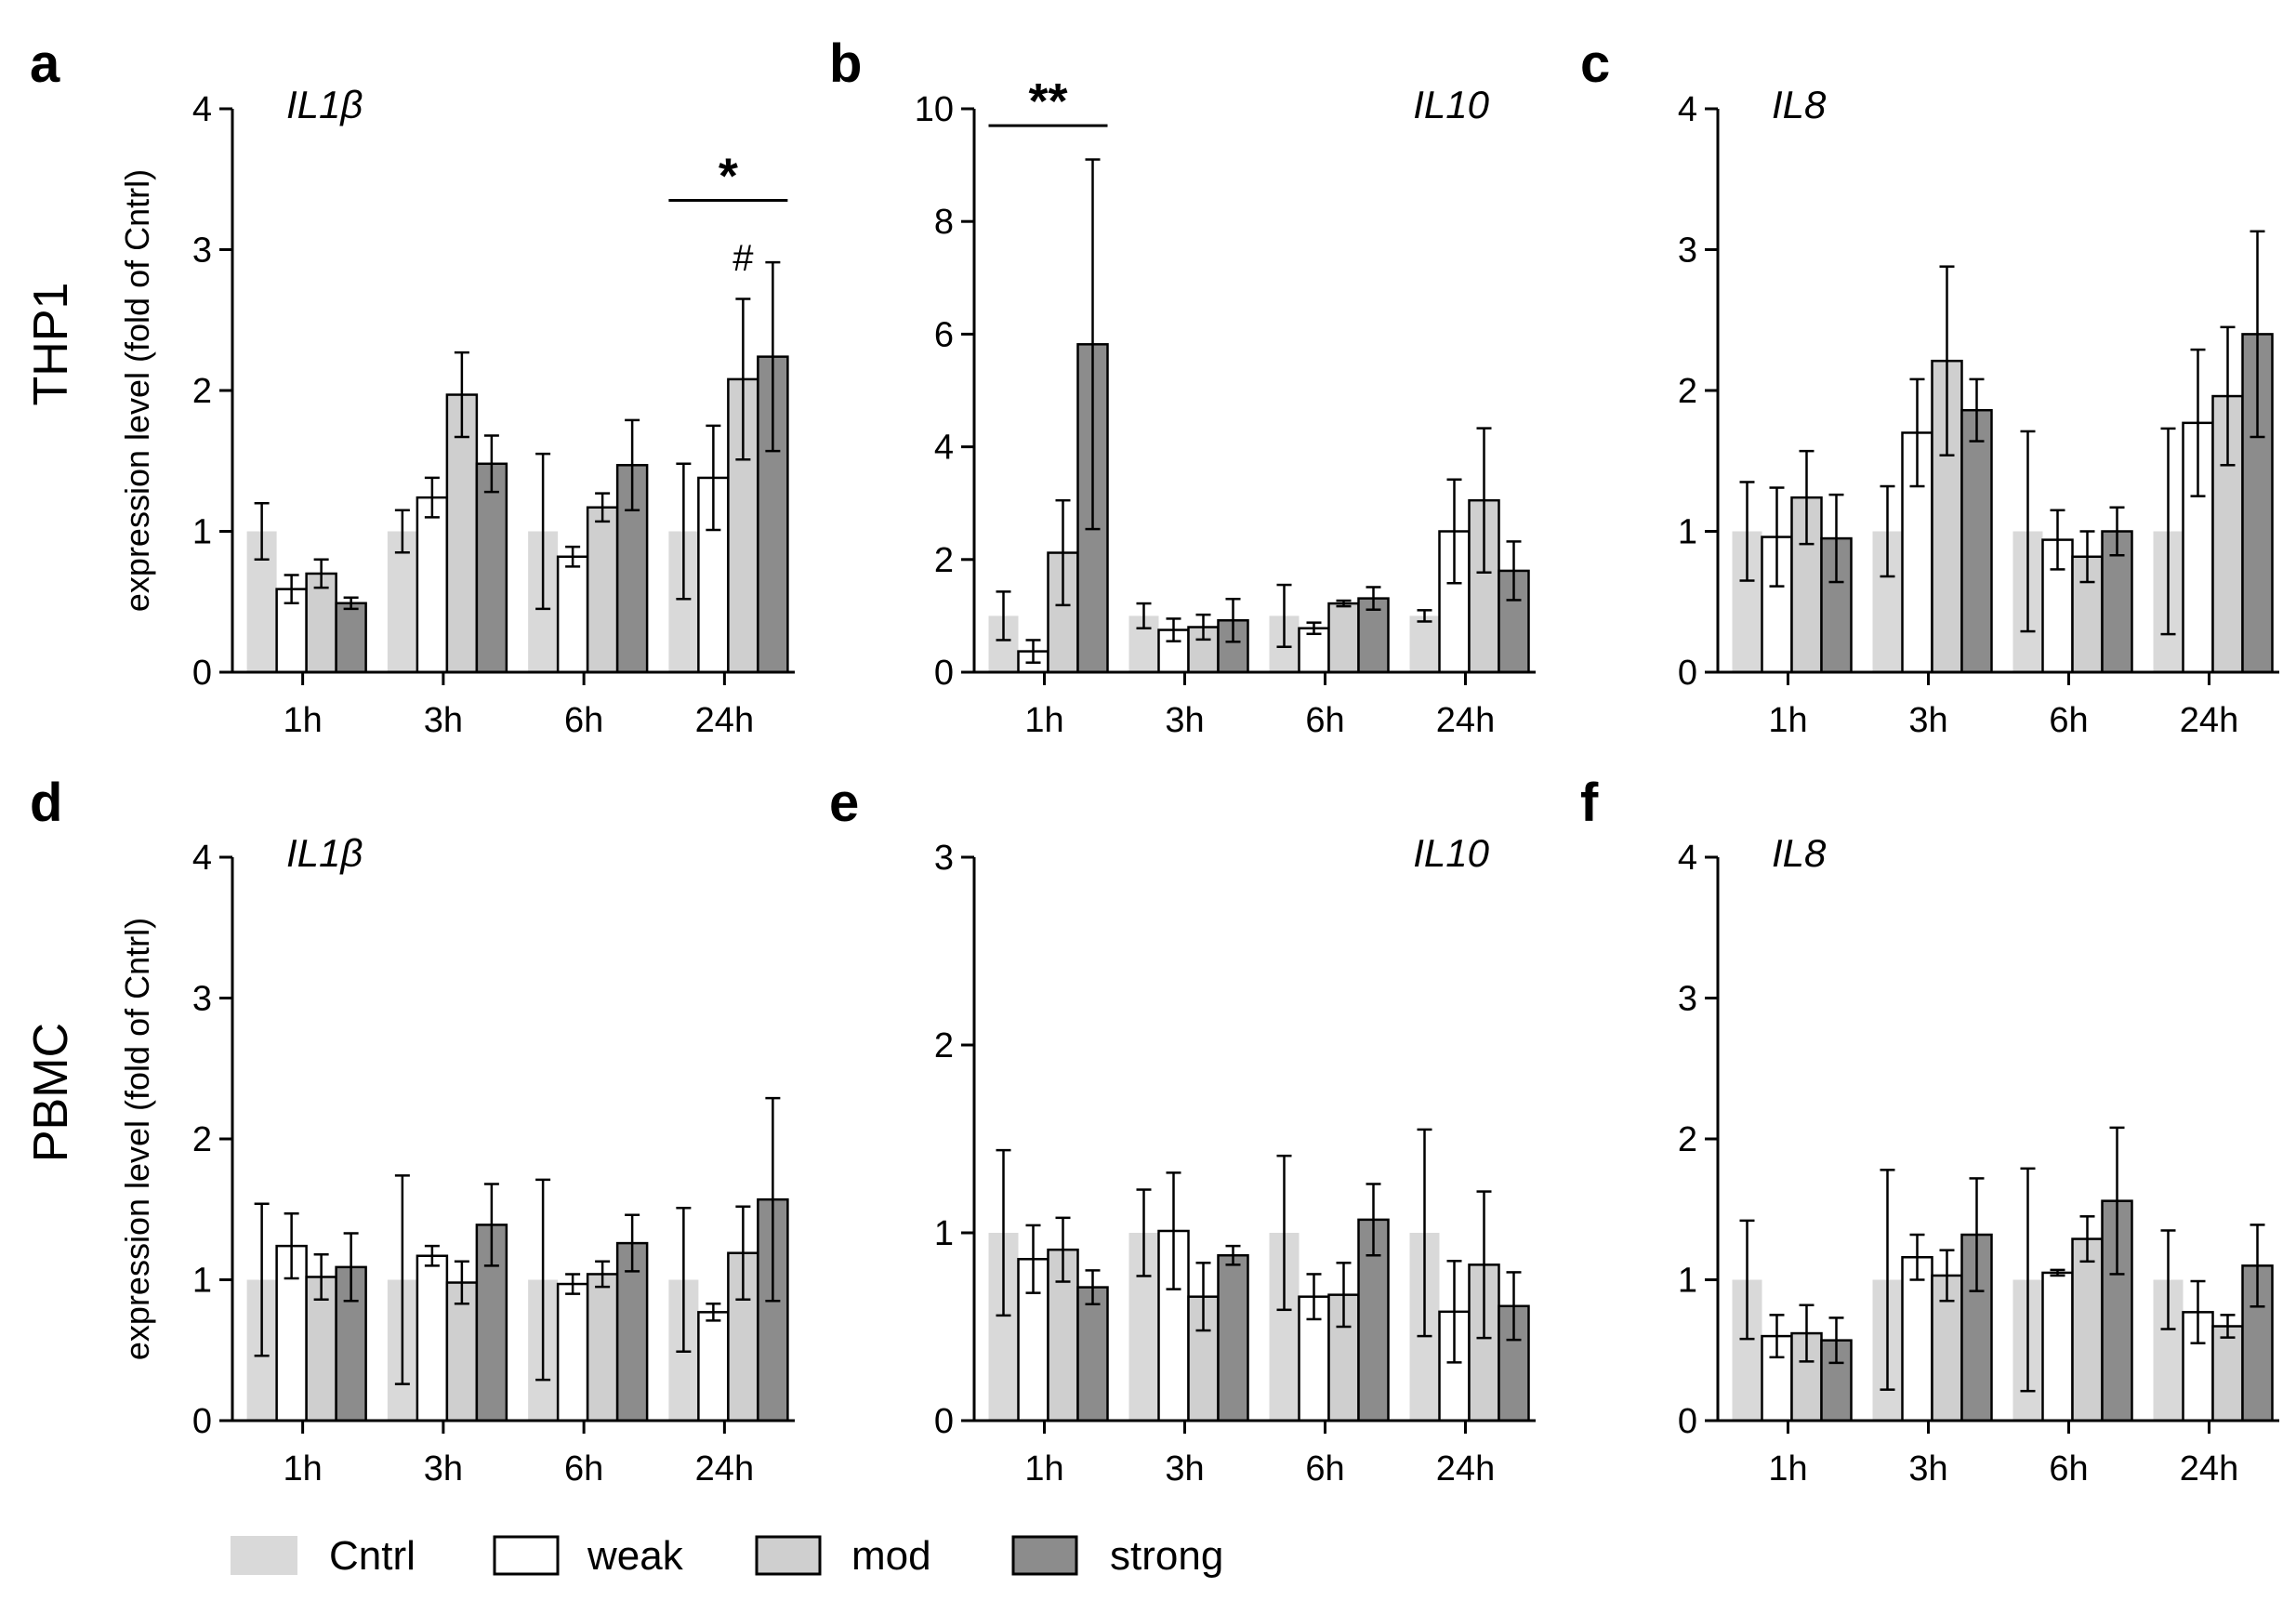 The height and width of the screenshot is (1614, 2296). What do you see at coordinates (413, 387) in the screenshot?
I see `panel-a: a IL1β 0 1 2 3 4 1h 3h 6h 24h * #` at bounding box center [413, 387].